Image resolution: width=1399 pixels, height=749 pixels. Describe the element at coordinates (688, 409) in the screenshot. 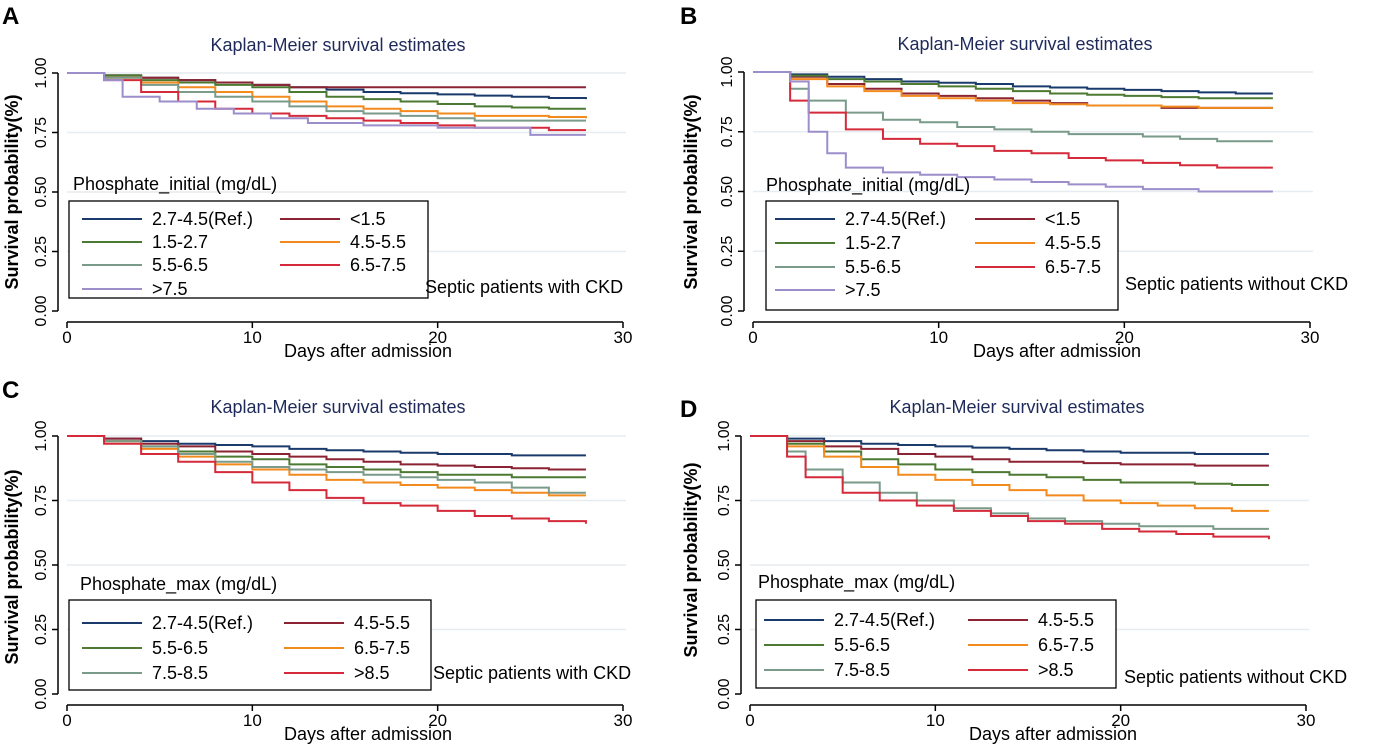

I see `panel-label: D` at that location.